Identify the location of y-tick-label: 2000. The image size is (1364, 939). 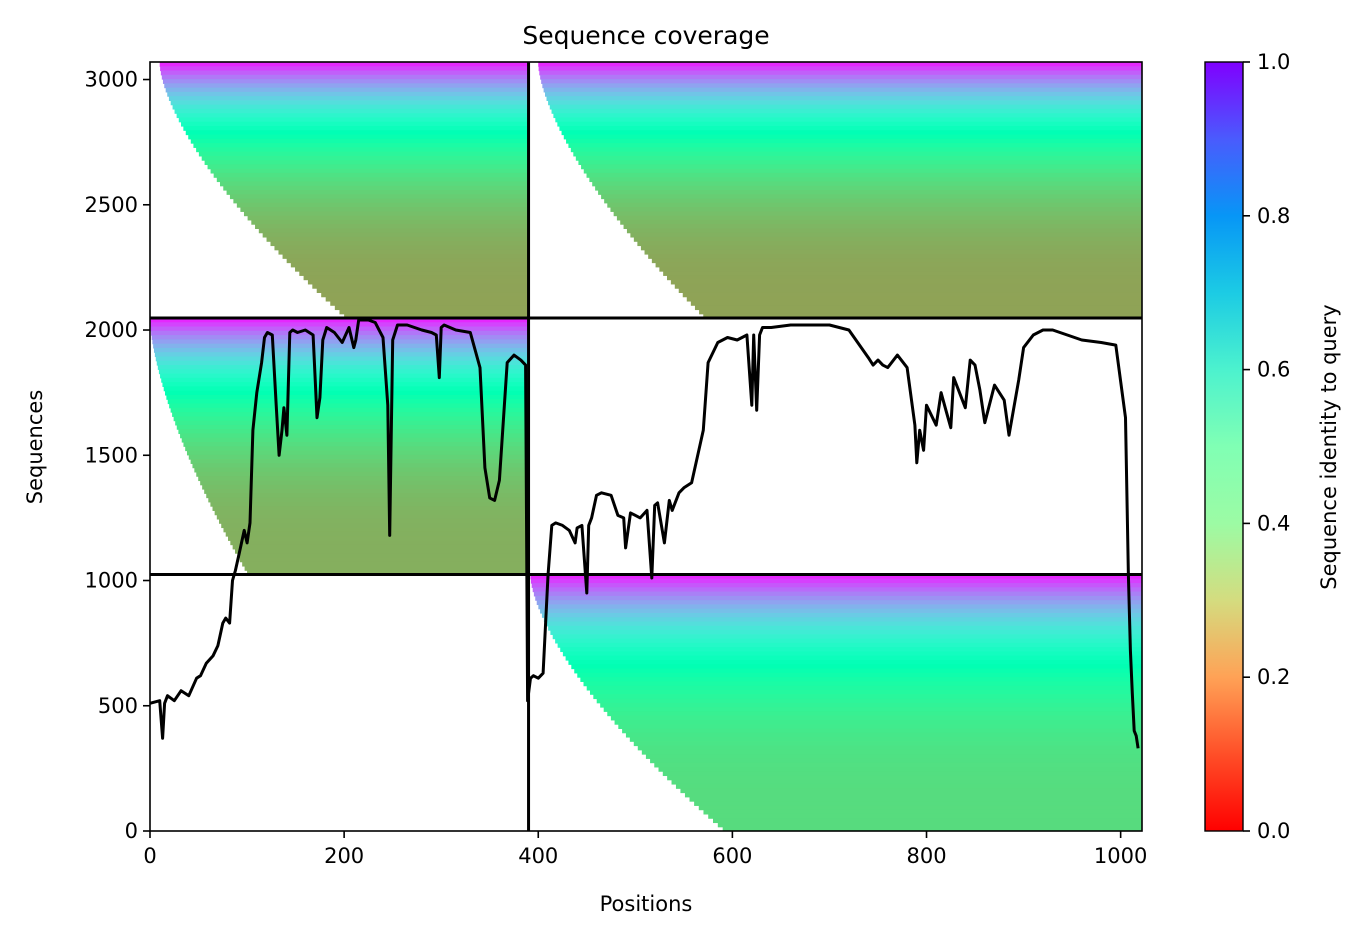
(111, 330).